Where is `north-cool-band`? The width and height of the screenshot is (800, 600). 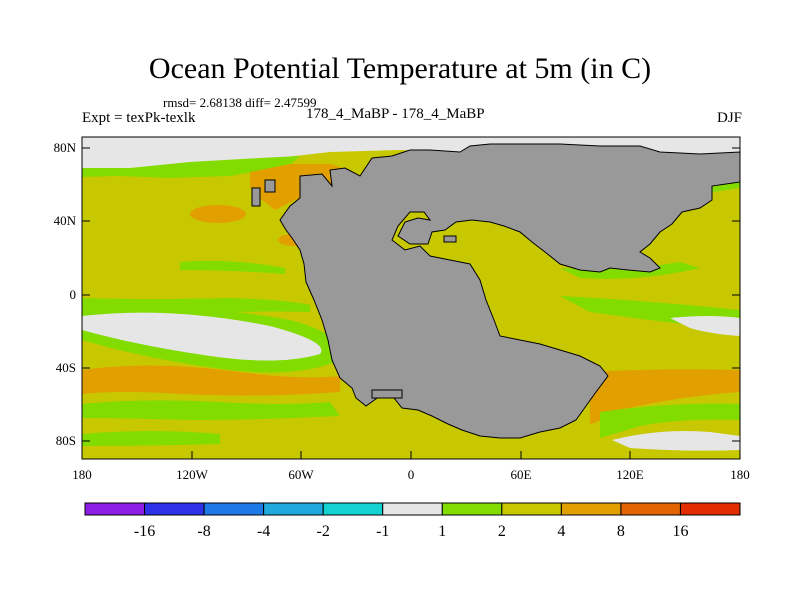 north-cool-band is located at coordinates (191, 167).